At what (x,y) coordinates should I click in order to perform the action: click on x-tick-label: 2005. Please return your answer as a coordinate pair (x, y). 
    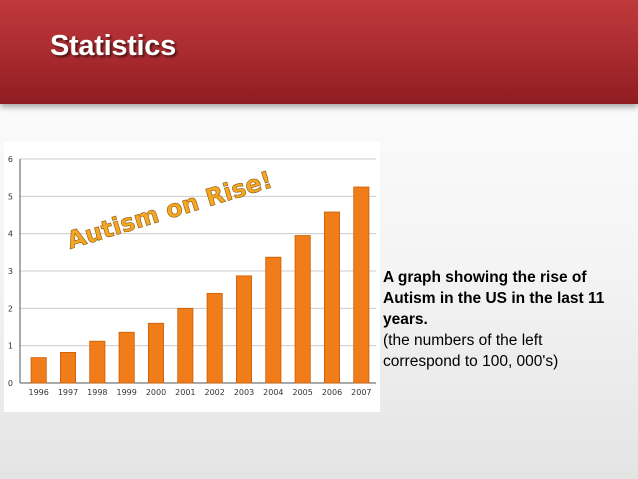
    Looking at the image, I should click on (302, 392).